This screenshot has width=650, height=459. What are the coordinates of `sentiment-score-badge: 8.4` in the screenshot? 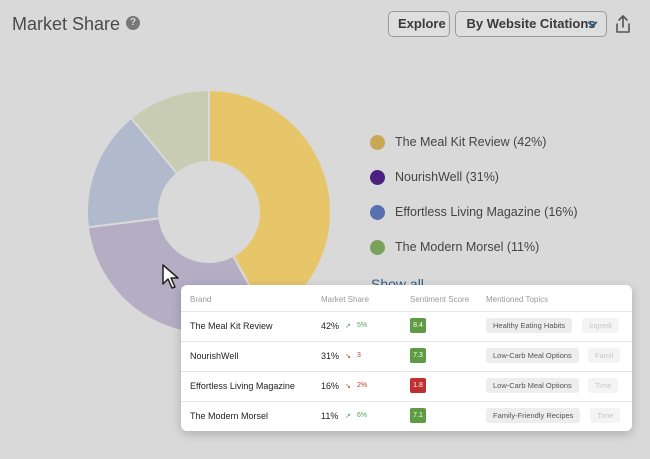 It's located at (418, 325).